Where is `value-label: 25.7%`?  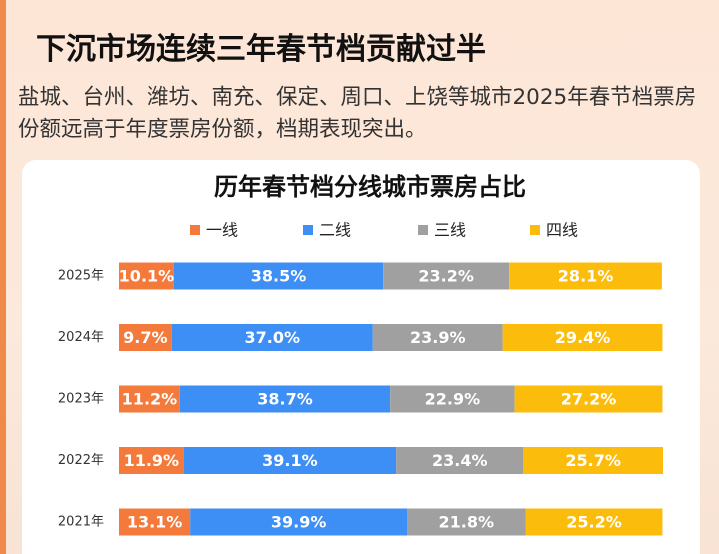 value-label: 25.7% is located at coordinates (593, 460).